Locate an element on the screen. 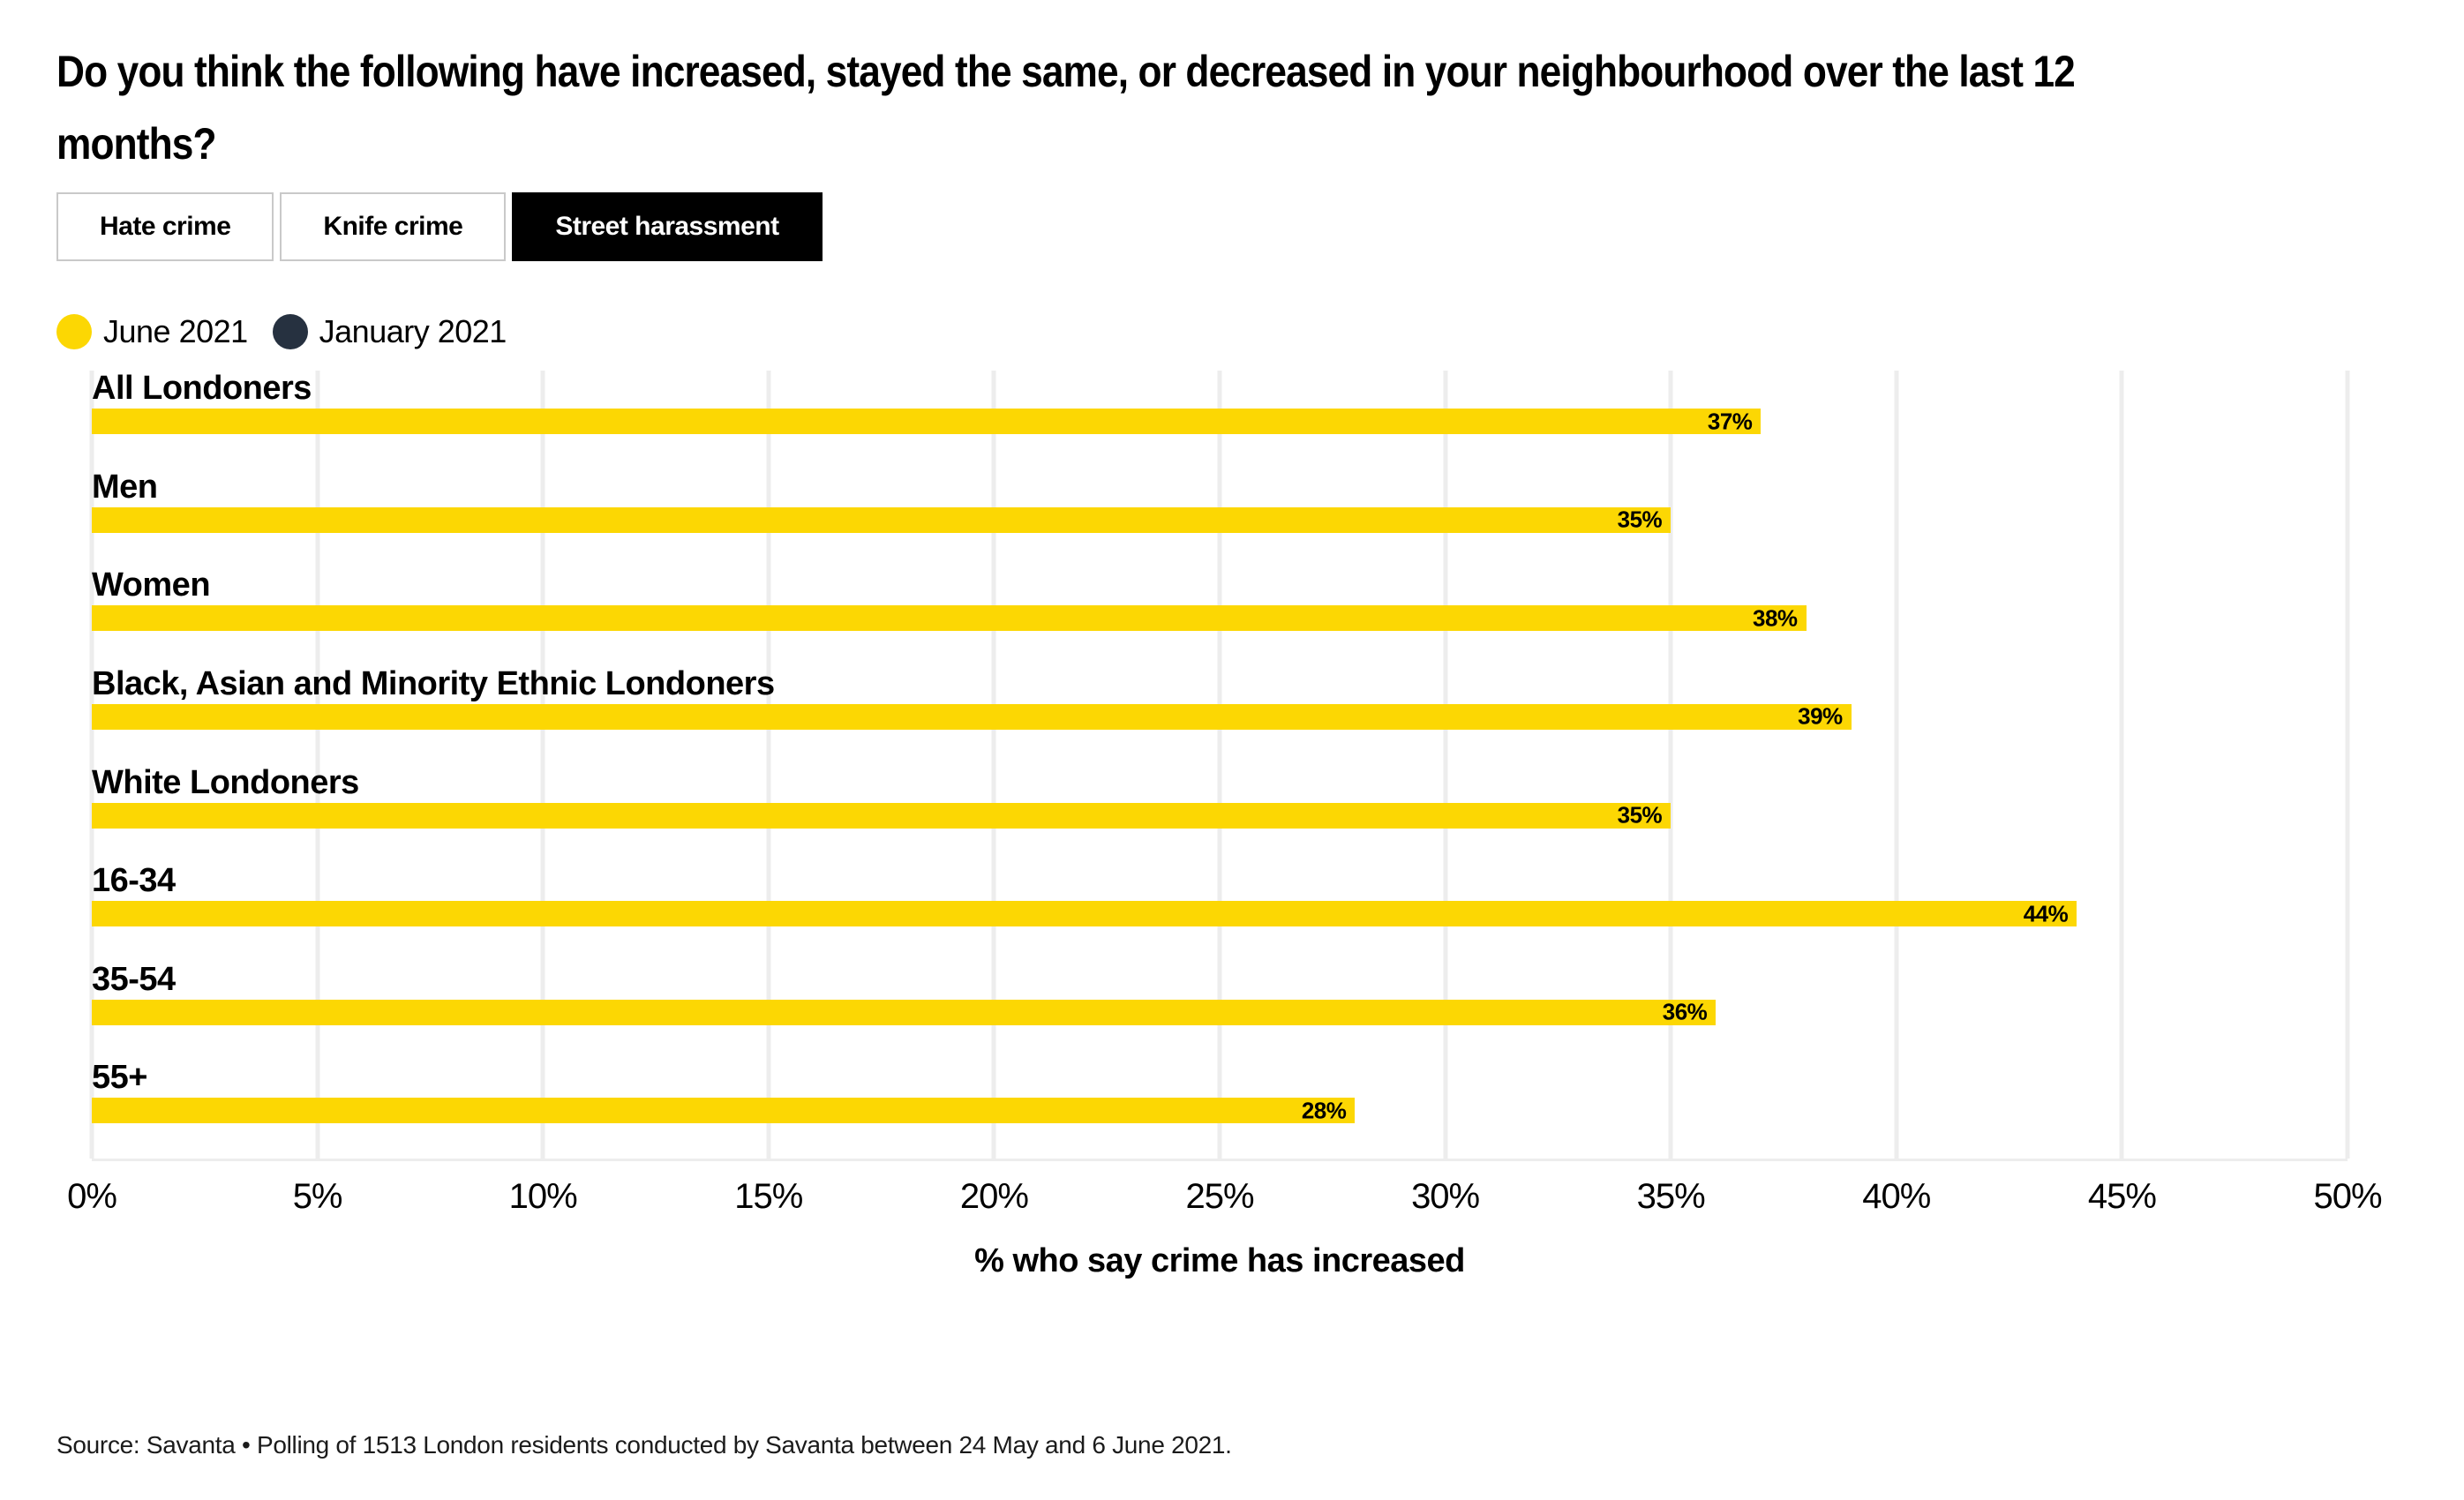 The image size is (2464, 1500). bar-value-label: 37% is located at coordinates (1730, 421).